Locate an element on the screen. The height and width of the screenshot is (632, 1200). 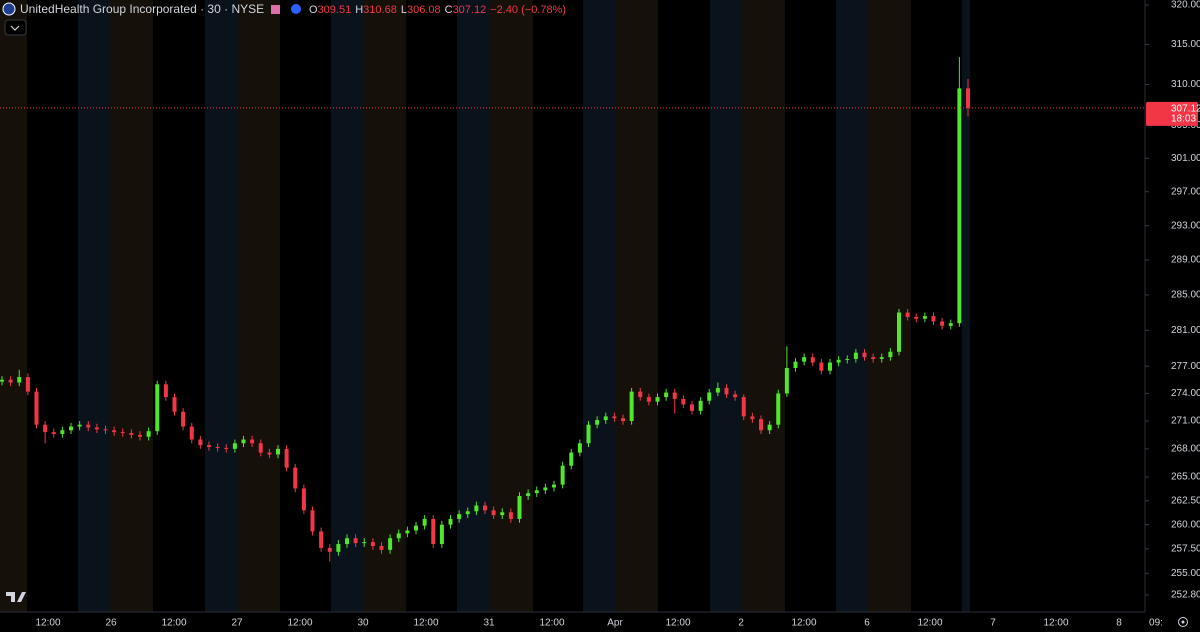
settings-icon is located at coordinates (1183, 622).